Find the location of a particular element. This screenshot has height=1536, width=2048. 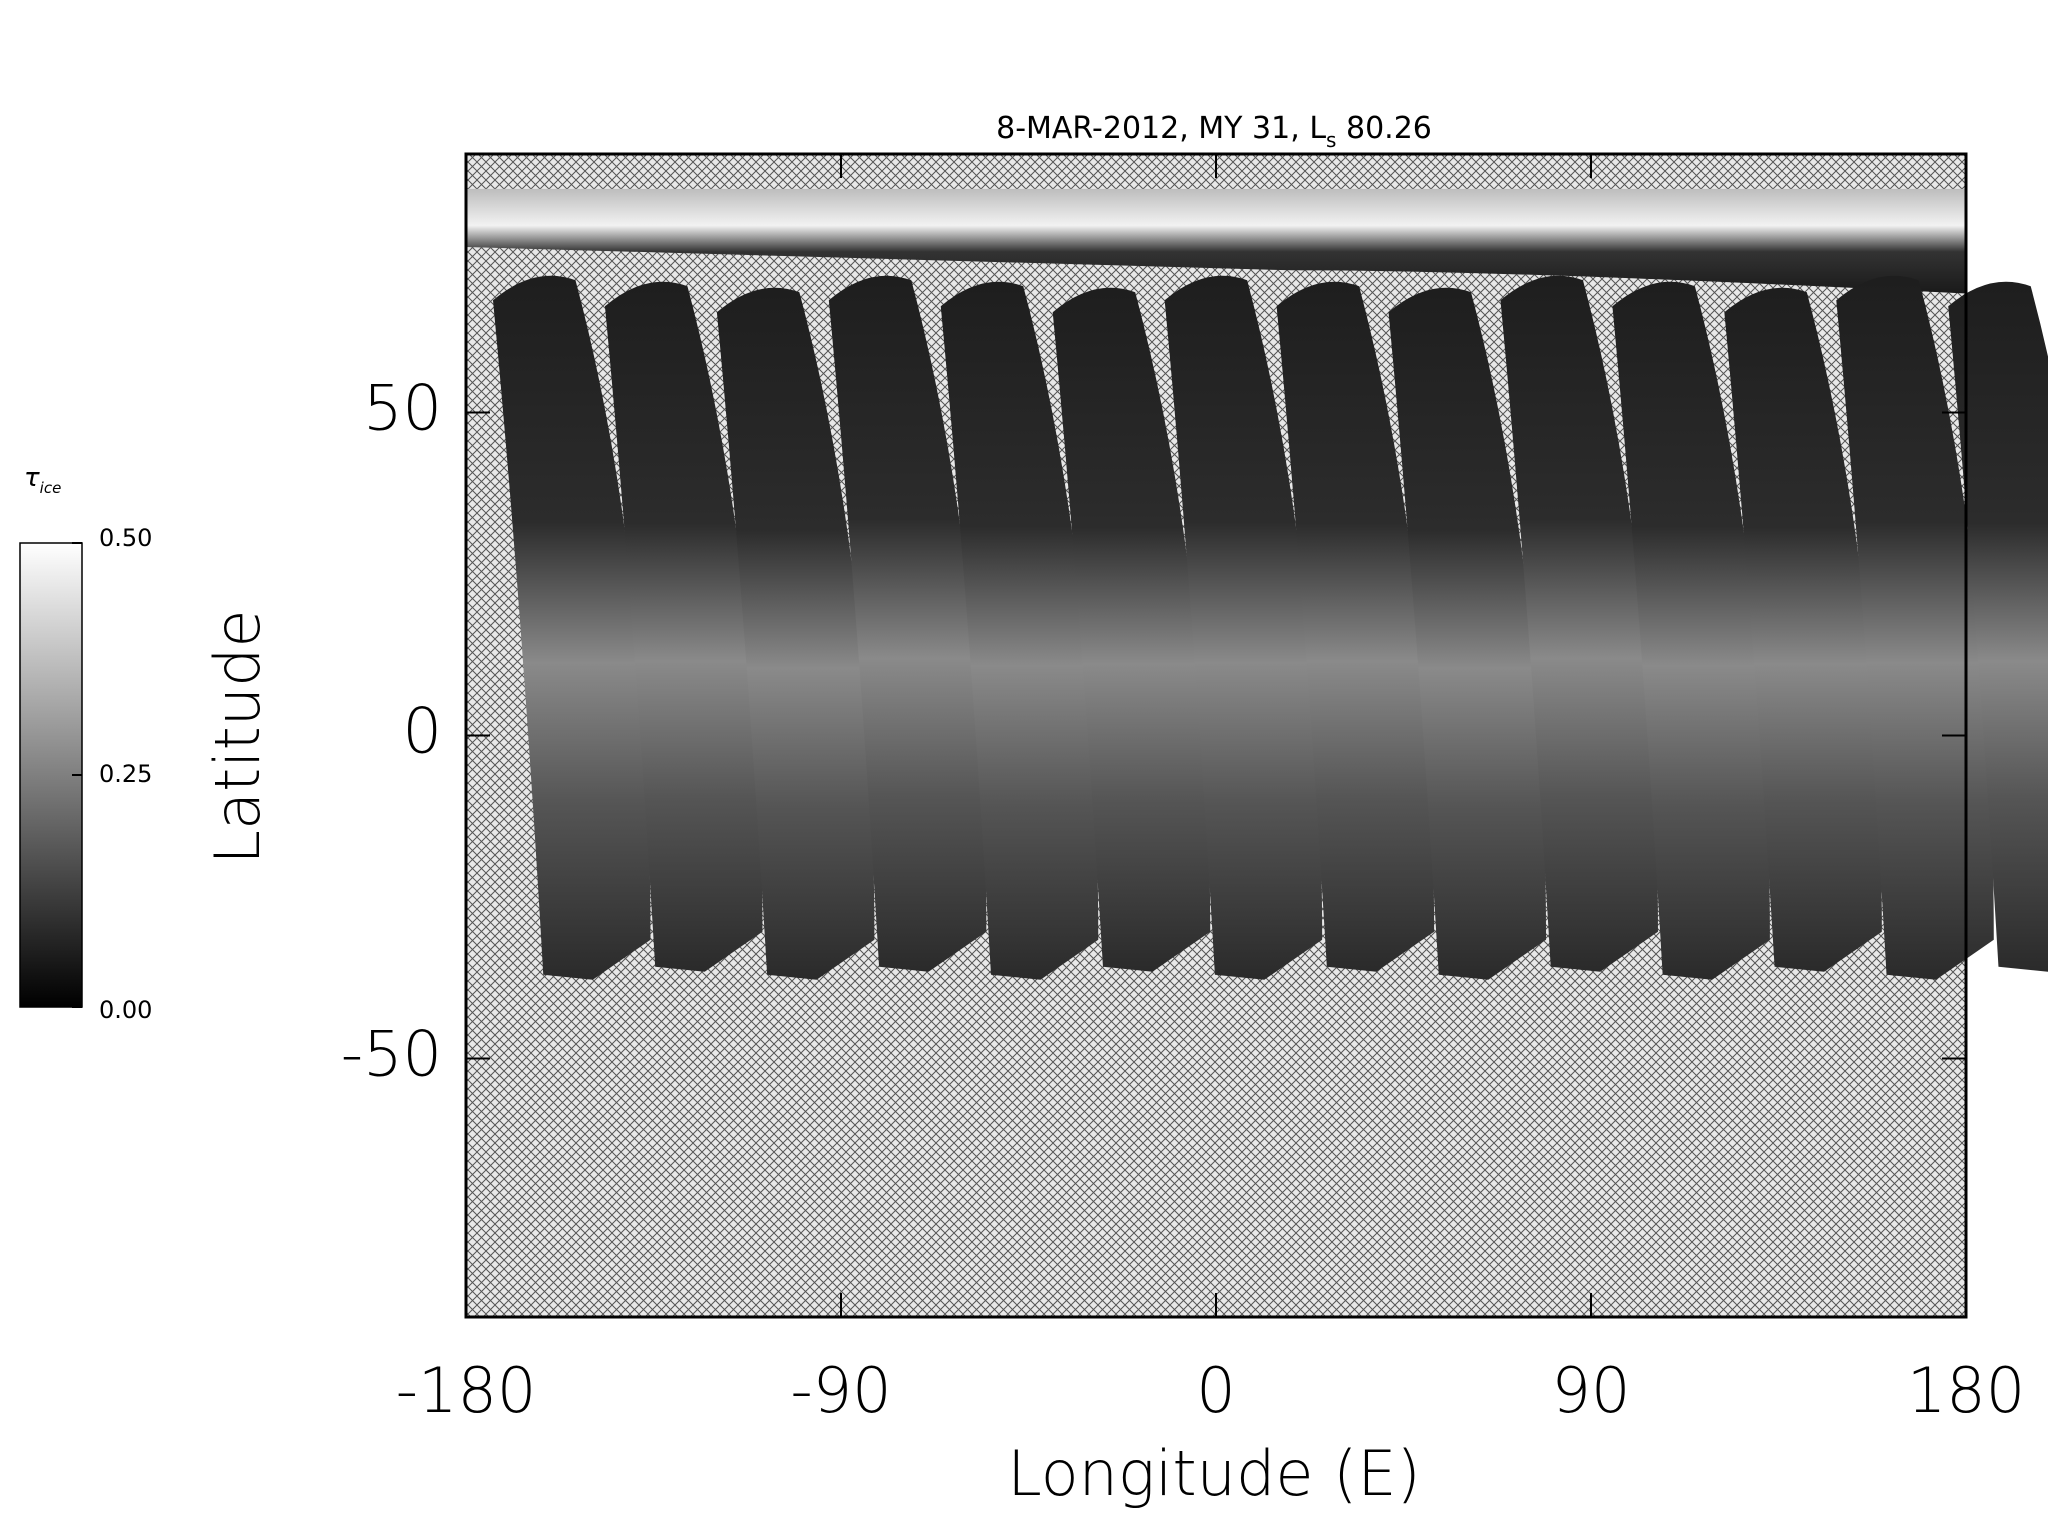

colorbar-tick-label: 0.00 is located at coordinates (125, 1010).